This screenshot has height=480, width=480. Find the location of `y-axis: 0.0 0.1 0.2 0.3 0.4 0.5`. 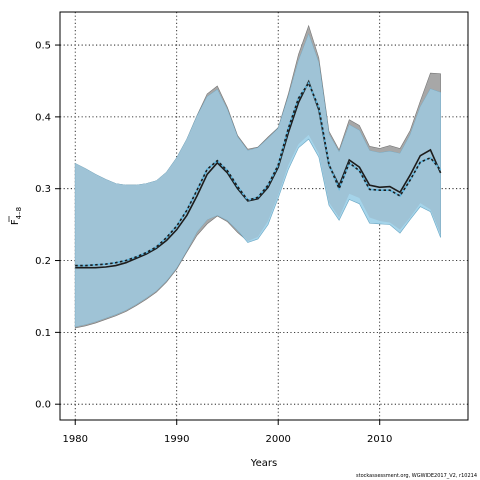

y-axis: 0.0 0.1 0.2 0.3 0.4 0.5 is located at coordinates (47, 226).